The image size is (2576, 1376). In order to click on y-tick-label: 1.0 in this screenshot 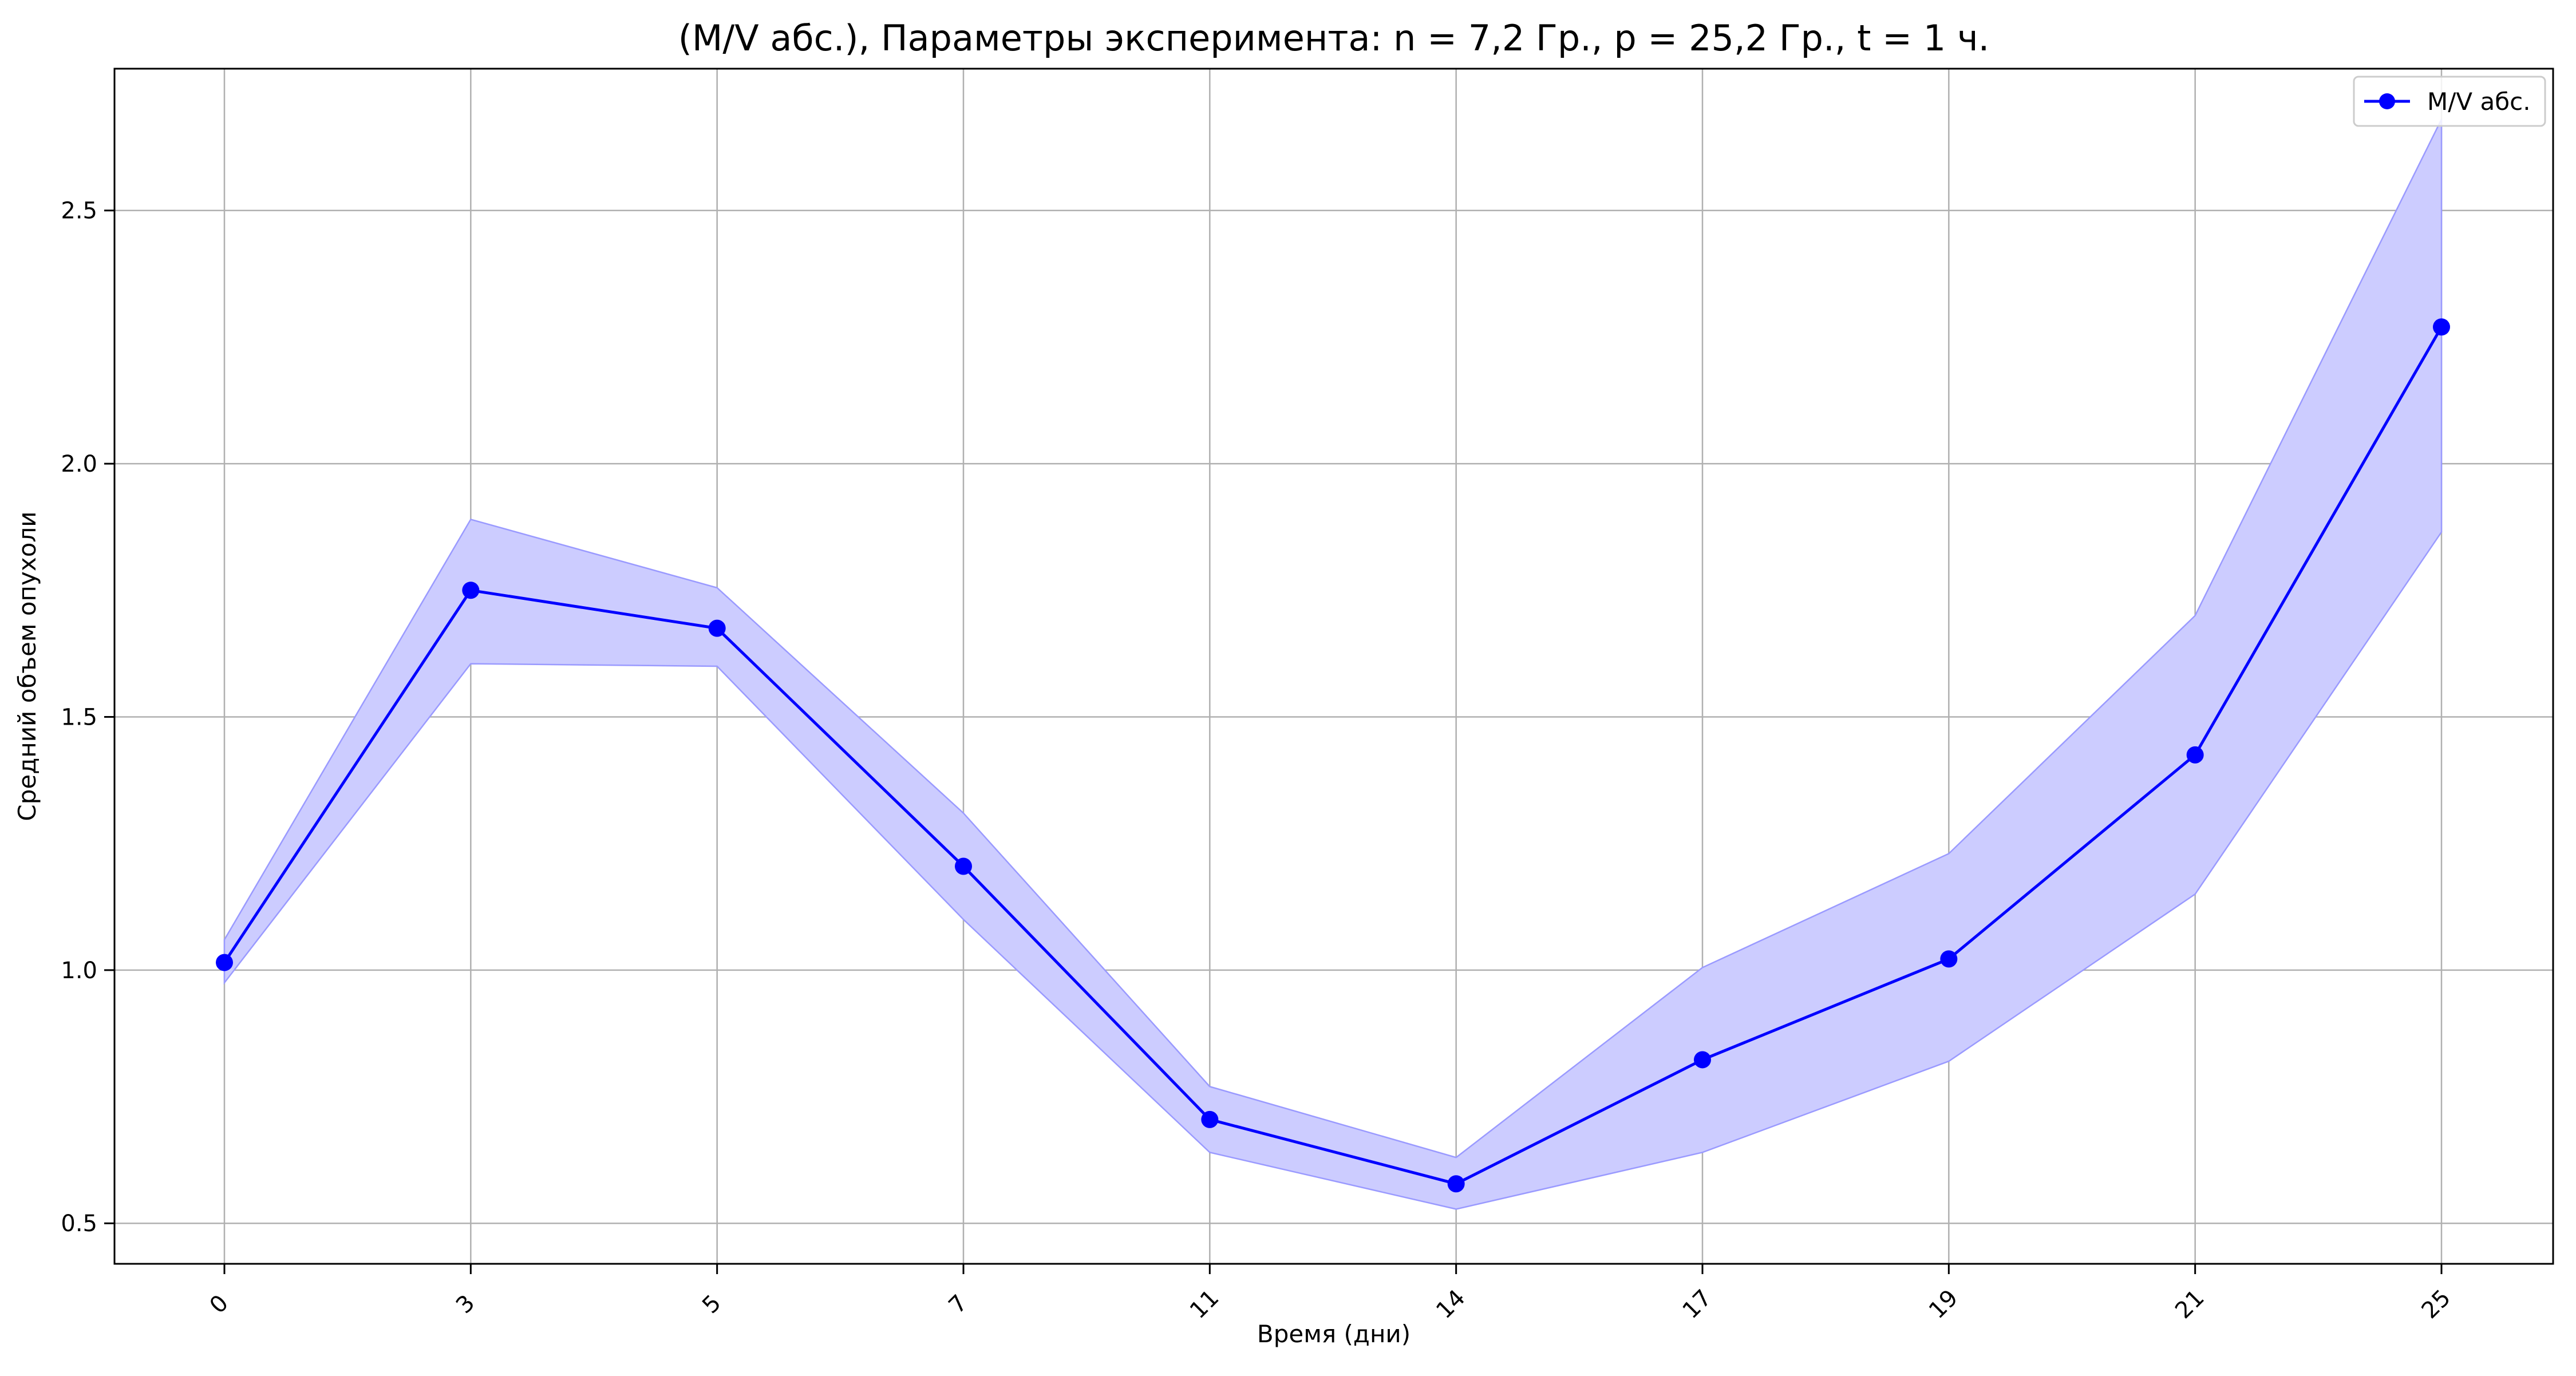, I will do `click(79, 971)`.